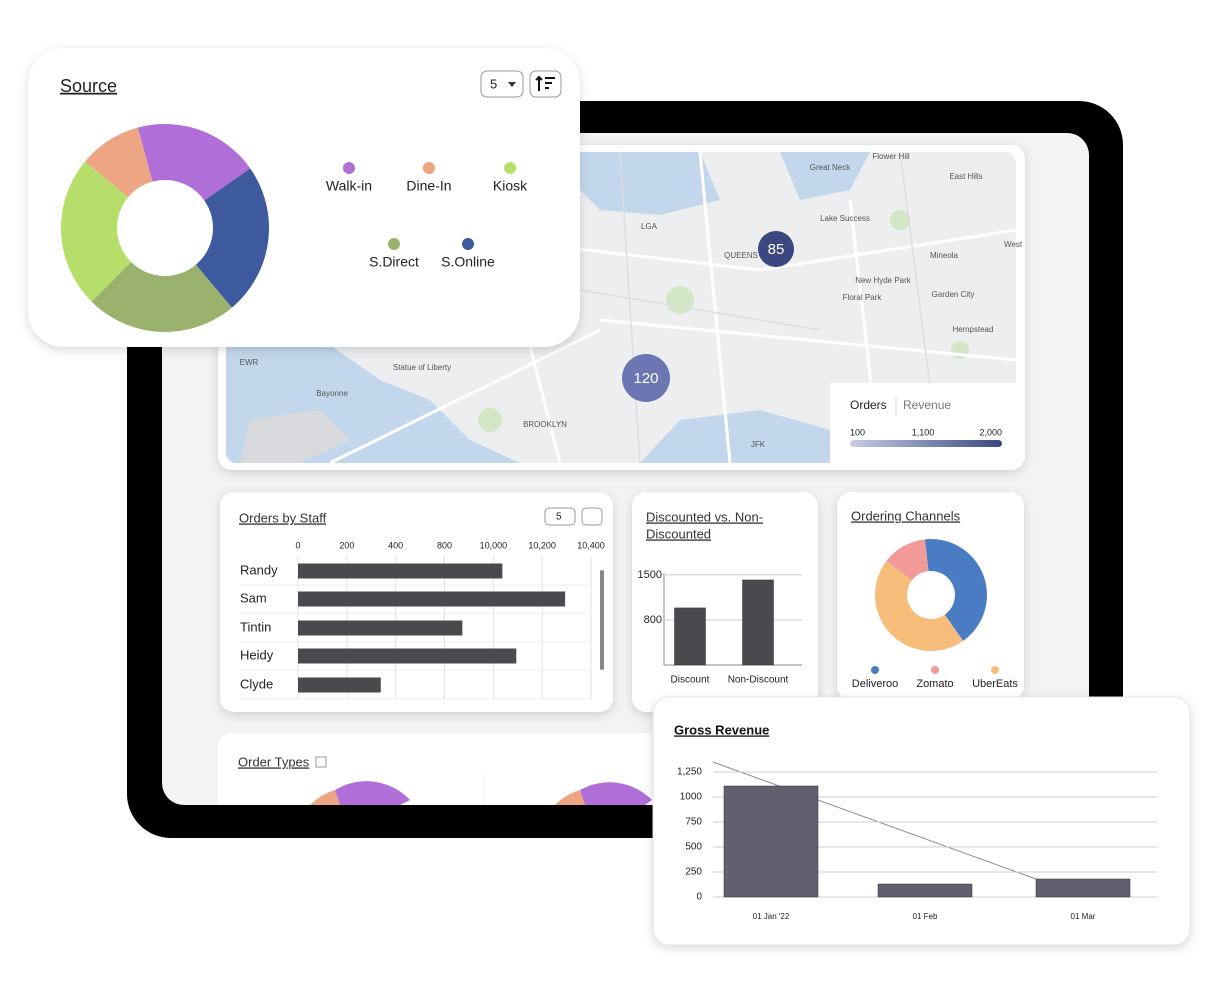 Image resolution: width=1225 pixels, height=1000 pixels. What do you see at coordinates (650, 575) in the screenshot?
I see `y-tick-label: 1500` at bounding box center [650, 575].